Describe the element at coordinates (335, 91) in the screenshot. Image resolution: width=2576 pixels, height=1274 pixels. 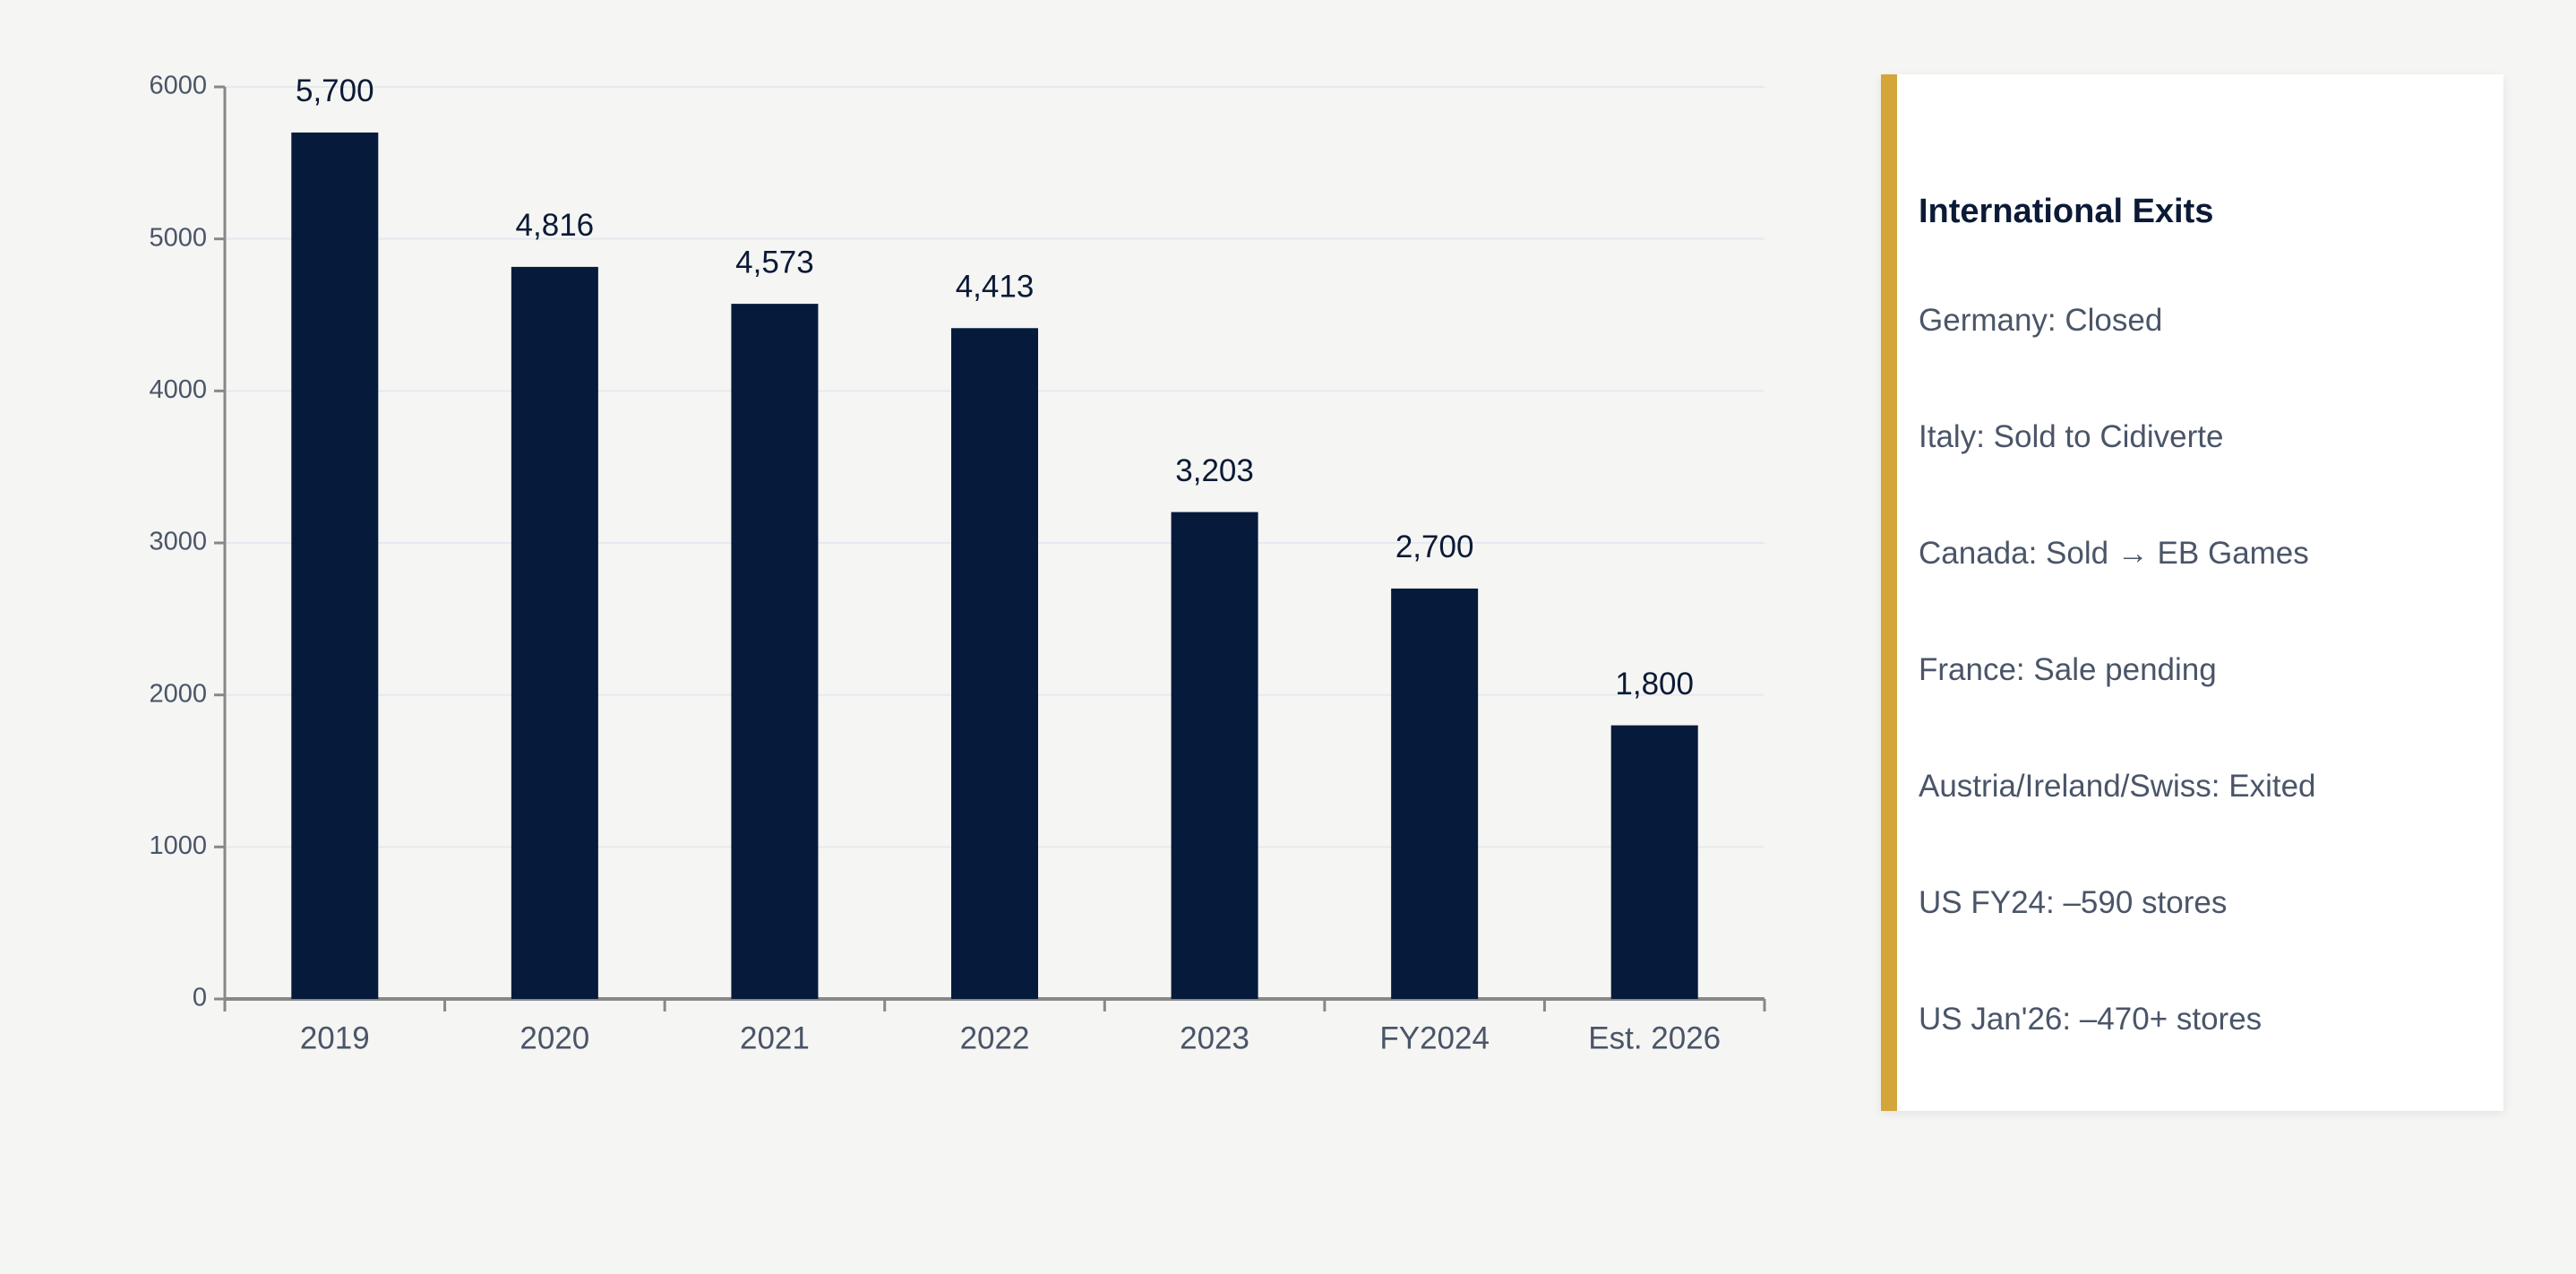
I see `value-label: 5,700` at that location.